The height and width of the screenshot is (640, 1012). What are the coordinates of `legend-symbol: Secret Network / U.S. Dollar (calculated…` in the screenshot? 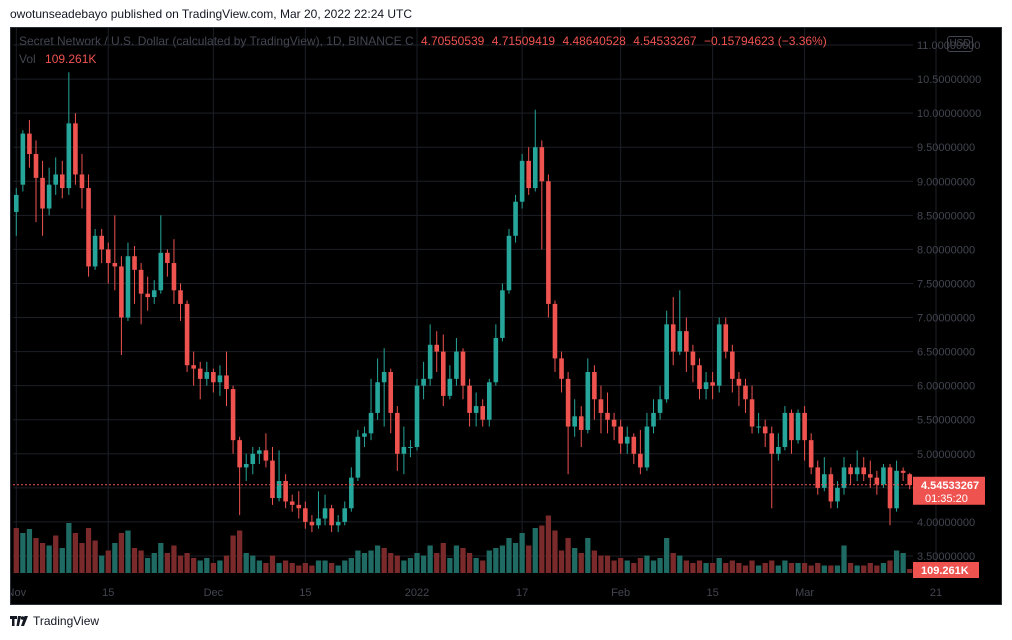 It's located at (210, 41).